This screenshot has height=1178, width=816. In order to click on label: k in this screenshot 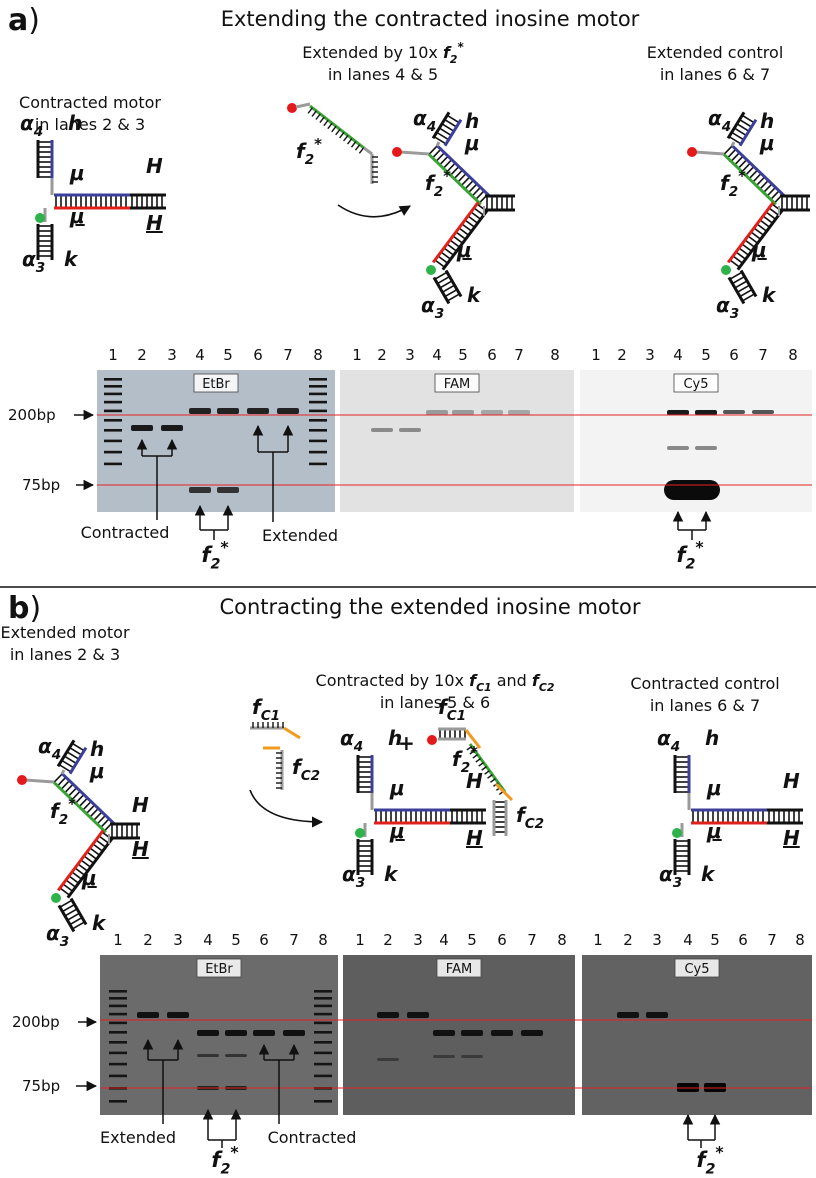, I will do `click(99, 923)`.